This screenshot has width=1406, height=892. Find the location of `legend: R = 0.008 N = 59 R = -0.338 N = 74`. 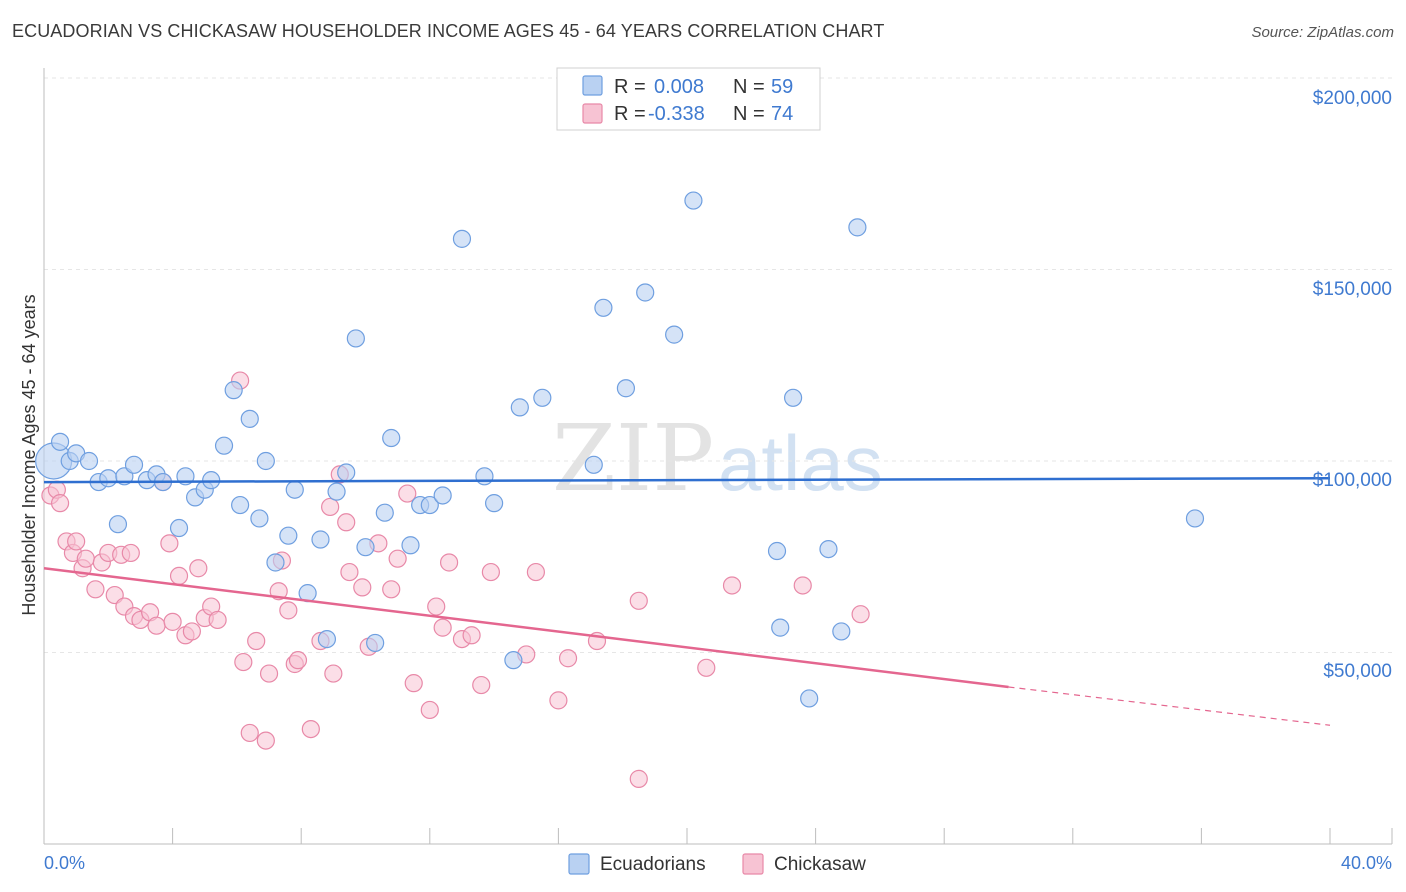

legend: R = 0.008 N = 59 R = -0.338 N = 74 is located at coordinates (688, 99).